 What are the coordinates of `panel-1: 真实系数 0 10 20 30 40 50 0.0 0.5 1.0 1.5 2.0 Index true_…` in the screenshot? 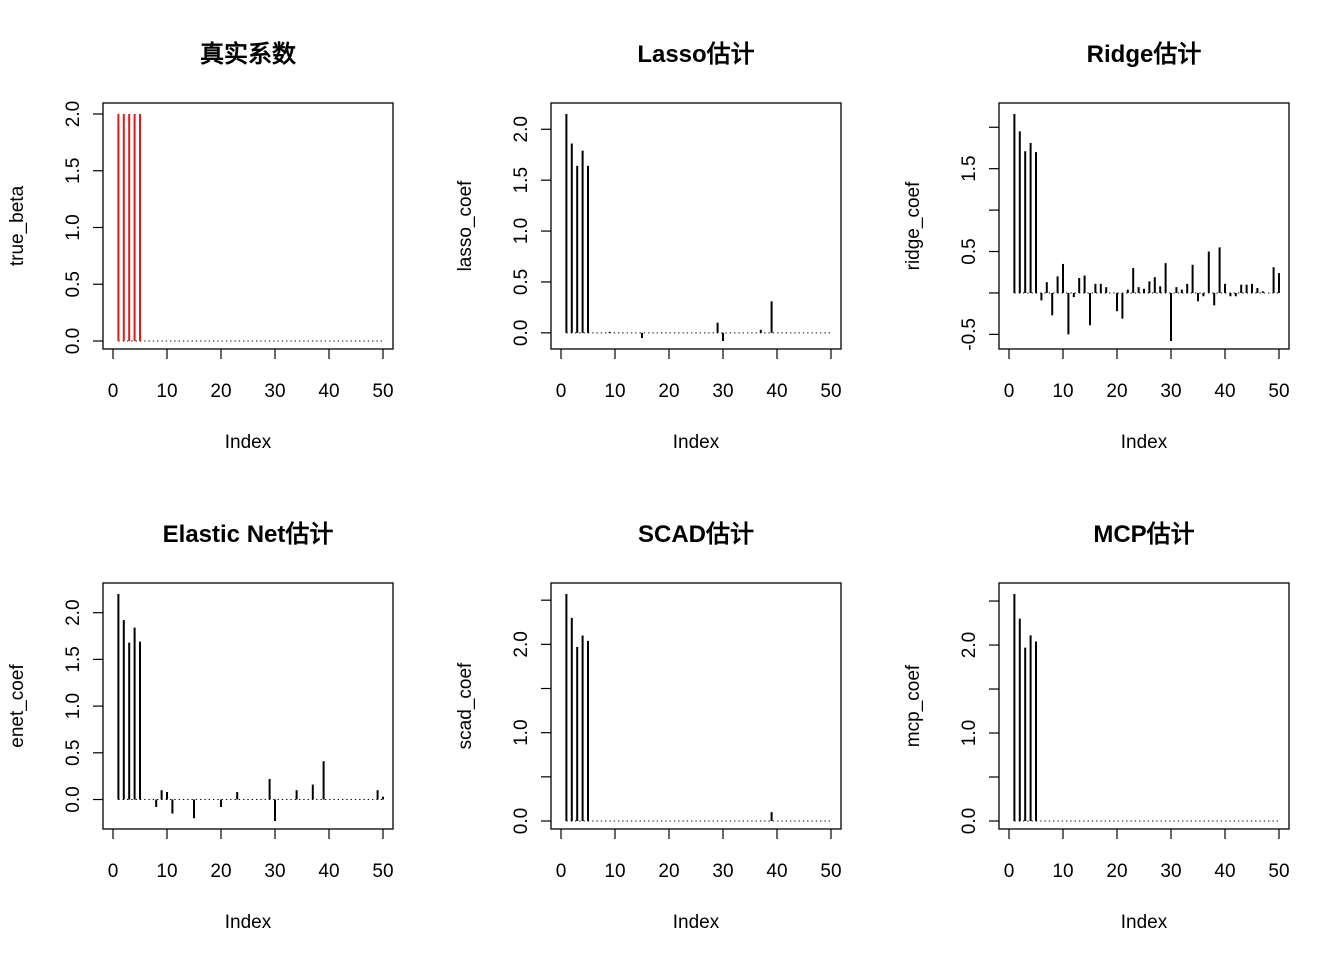 It's located at (200, 246).